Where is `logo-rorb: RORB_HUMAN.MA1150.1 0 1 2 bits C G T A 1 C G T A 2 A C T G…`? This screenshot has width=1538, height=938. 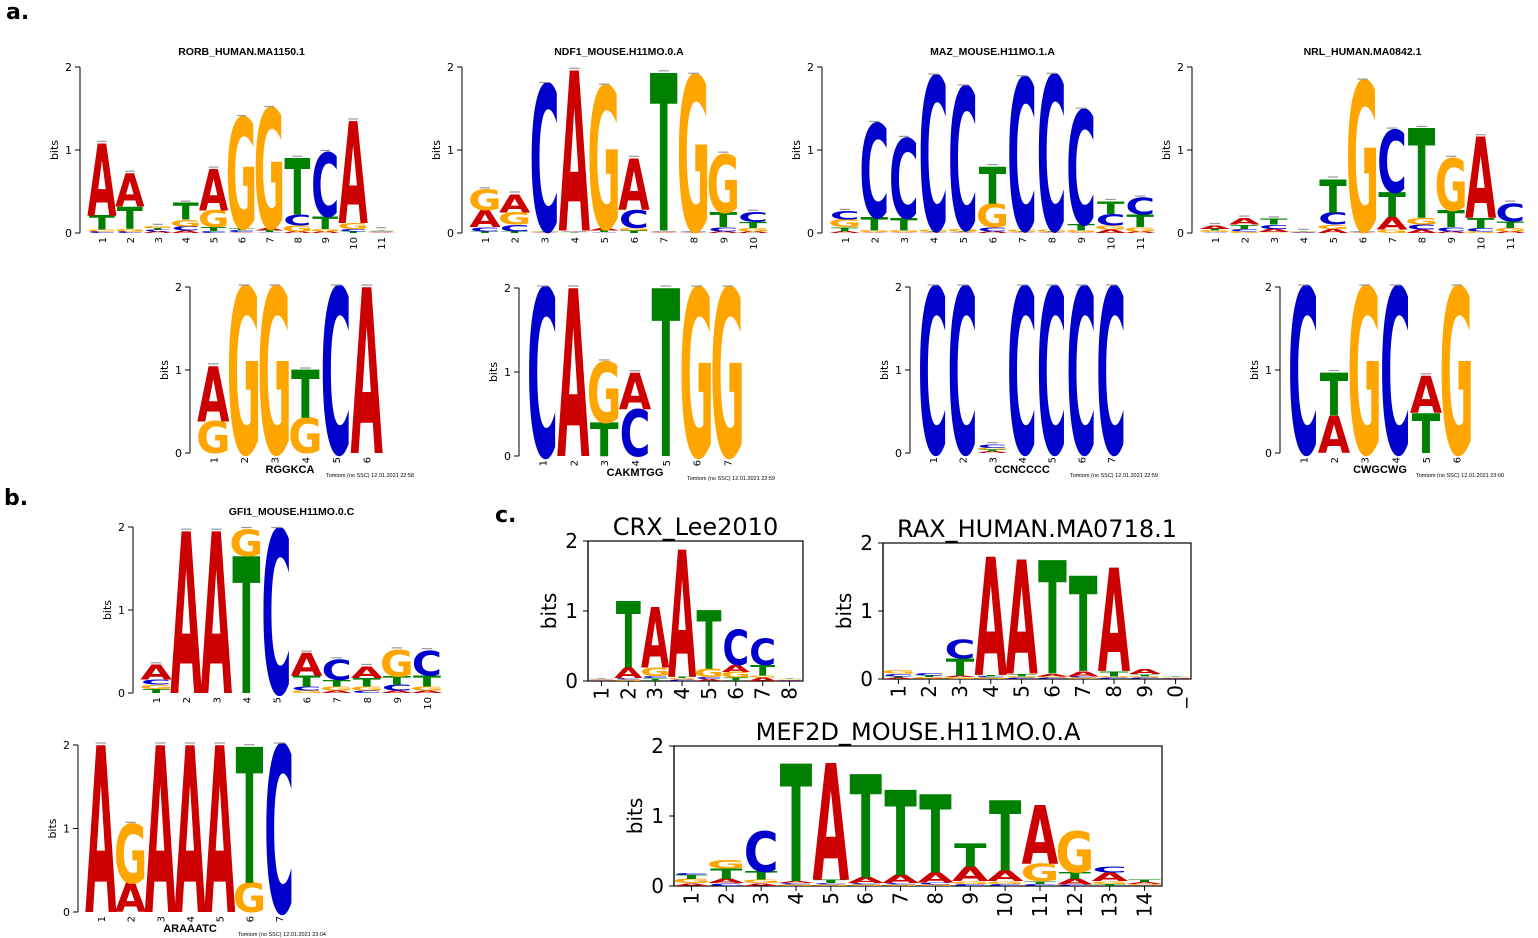 logo-rorb: RORB_HUMAN.MA1150.1 0 1 2 bits C G T A 1 C G T A 2 A C T G… is located at coordinates (235, 153).